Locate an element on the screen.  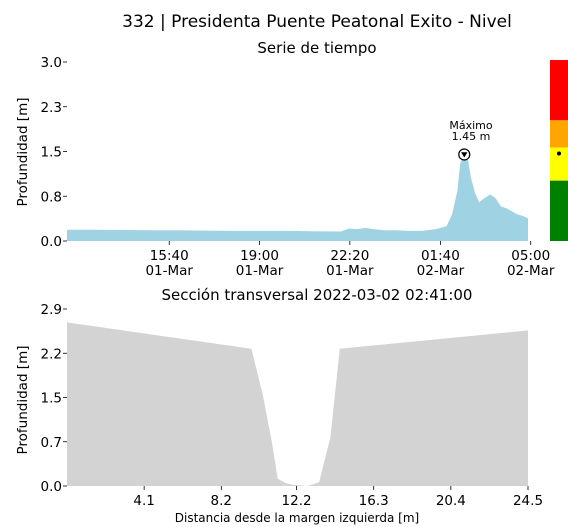
cross-section-ylabel: Profundidad [m] is located at coordinates (23, 400).